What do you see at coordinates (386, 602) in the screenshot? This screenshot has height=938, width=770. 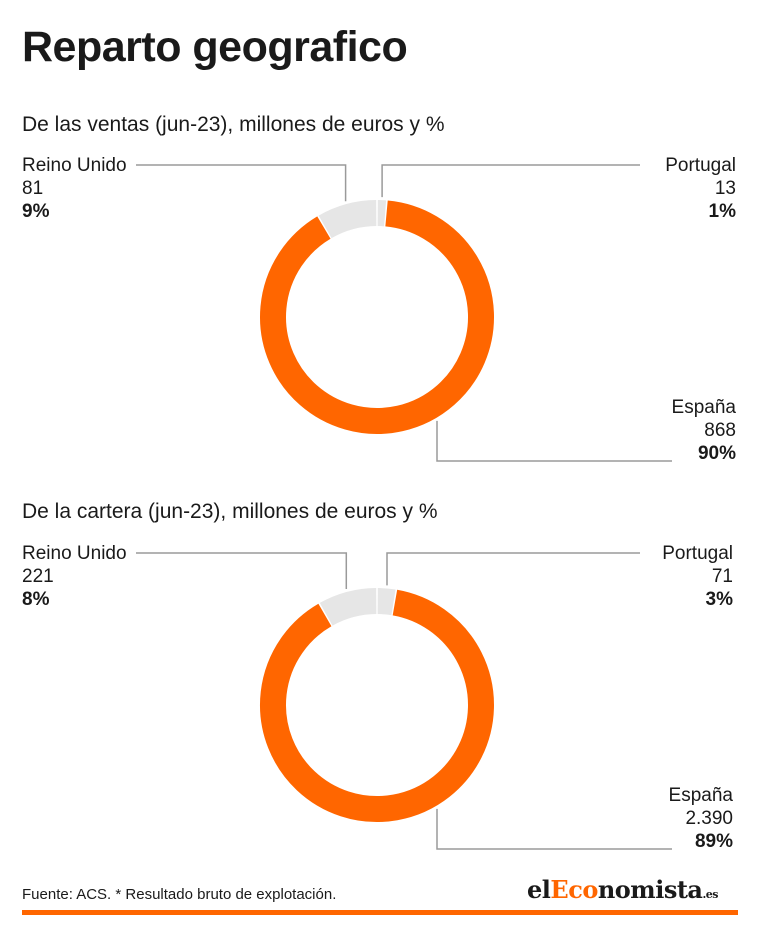 I see `donut-slice-portugal` at bounding box center [386, 602].